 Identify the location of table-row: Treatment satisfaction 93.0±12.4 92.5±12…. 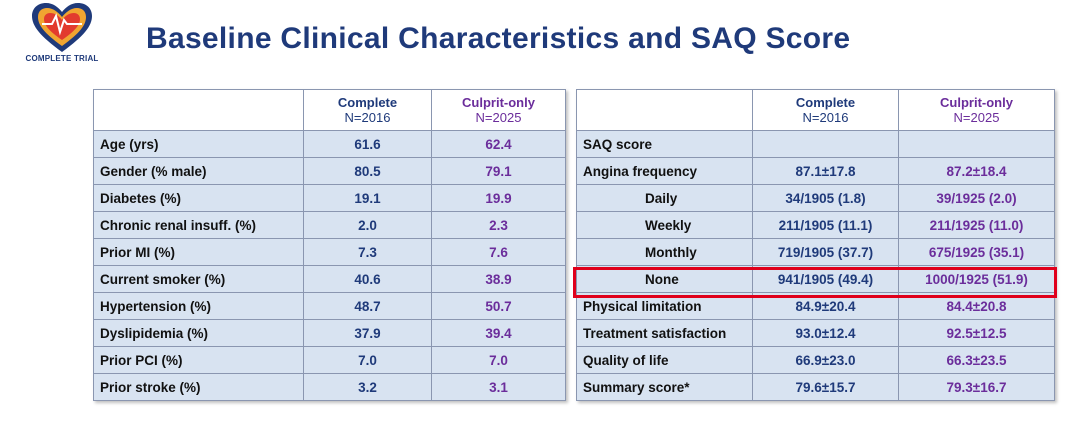
(815, 333).